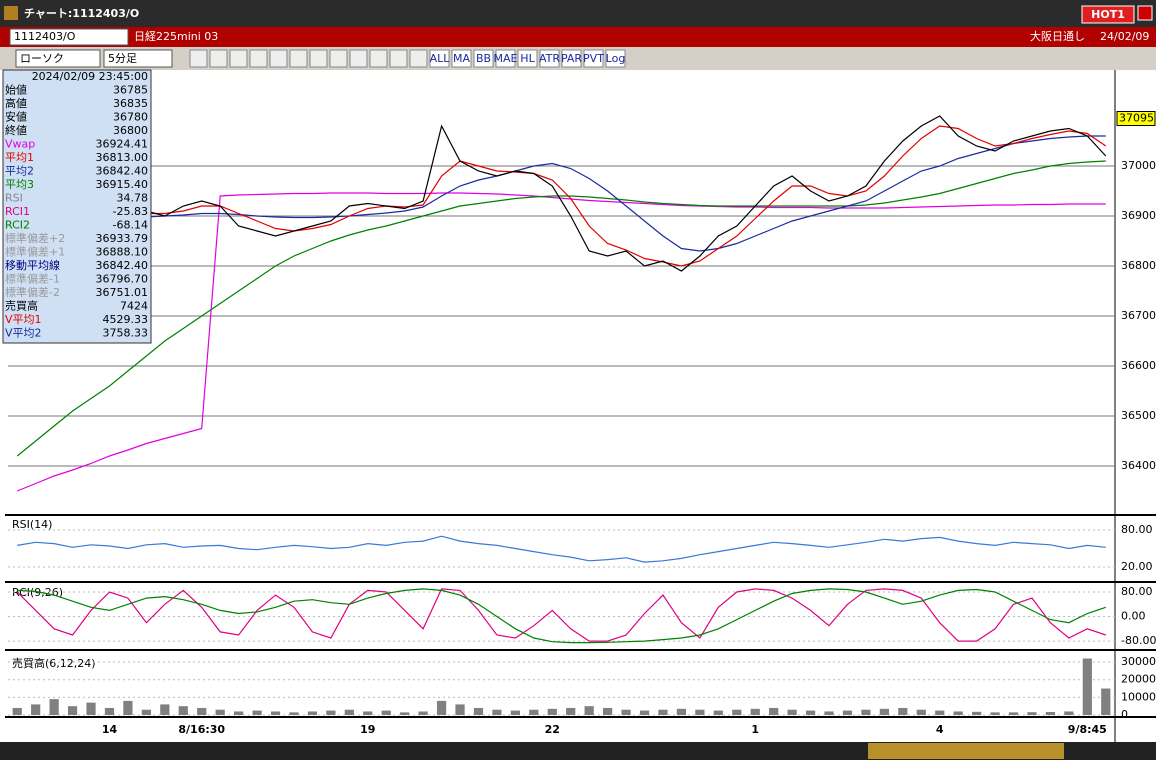 The height and width of the screenshot is (764, 1156). I want to click on y-tick-label: 36800, so click(1138, 265).